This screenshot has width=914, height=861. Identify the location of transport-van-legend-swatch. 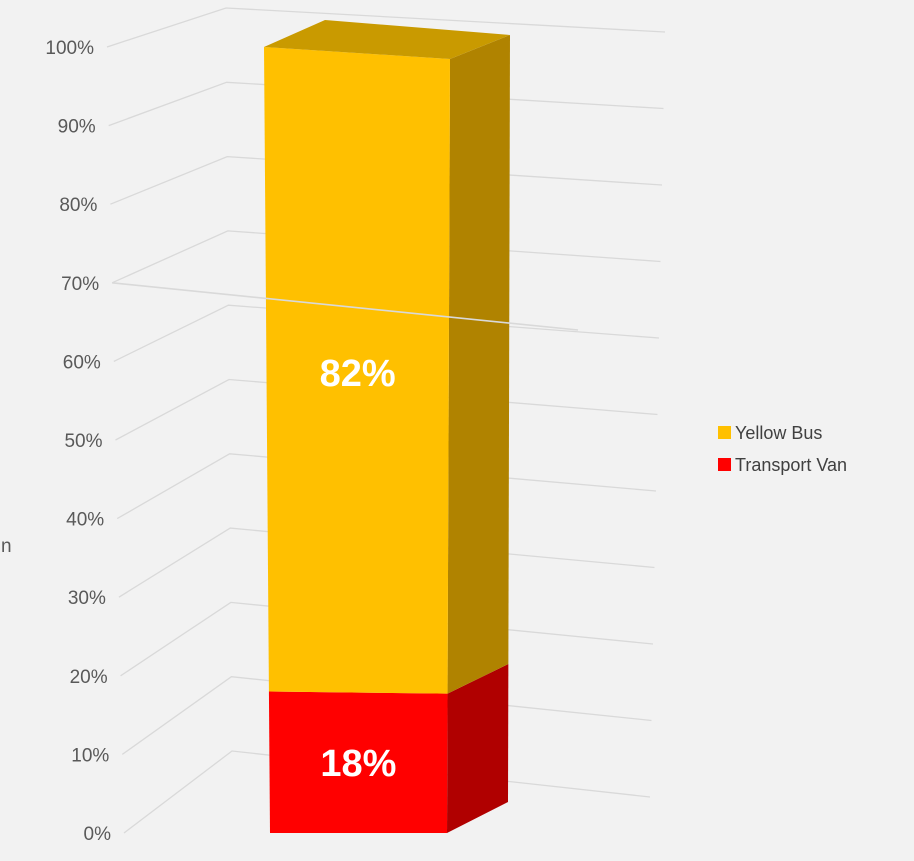
(724, 464).